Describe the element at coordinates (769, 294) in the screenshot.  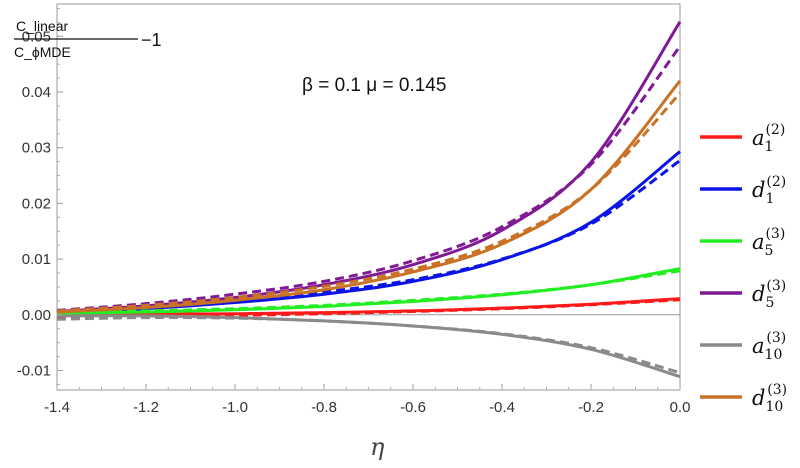
I see `legend-label: d5(3)` at that location.